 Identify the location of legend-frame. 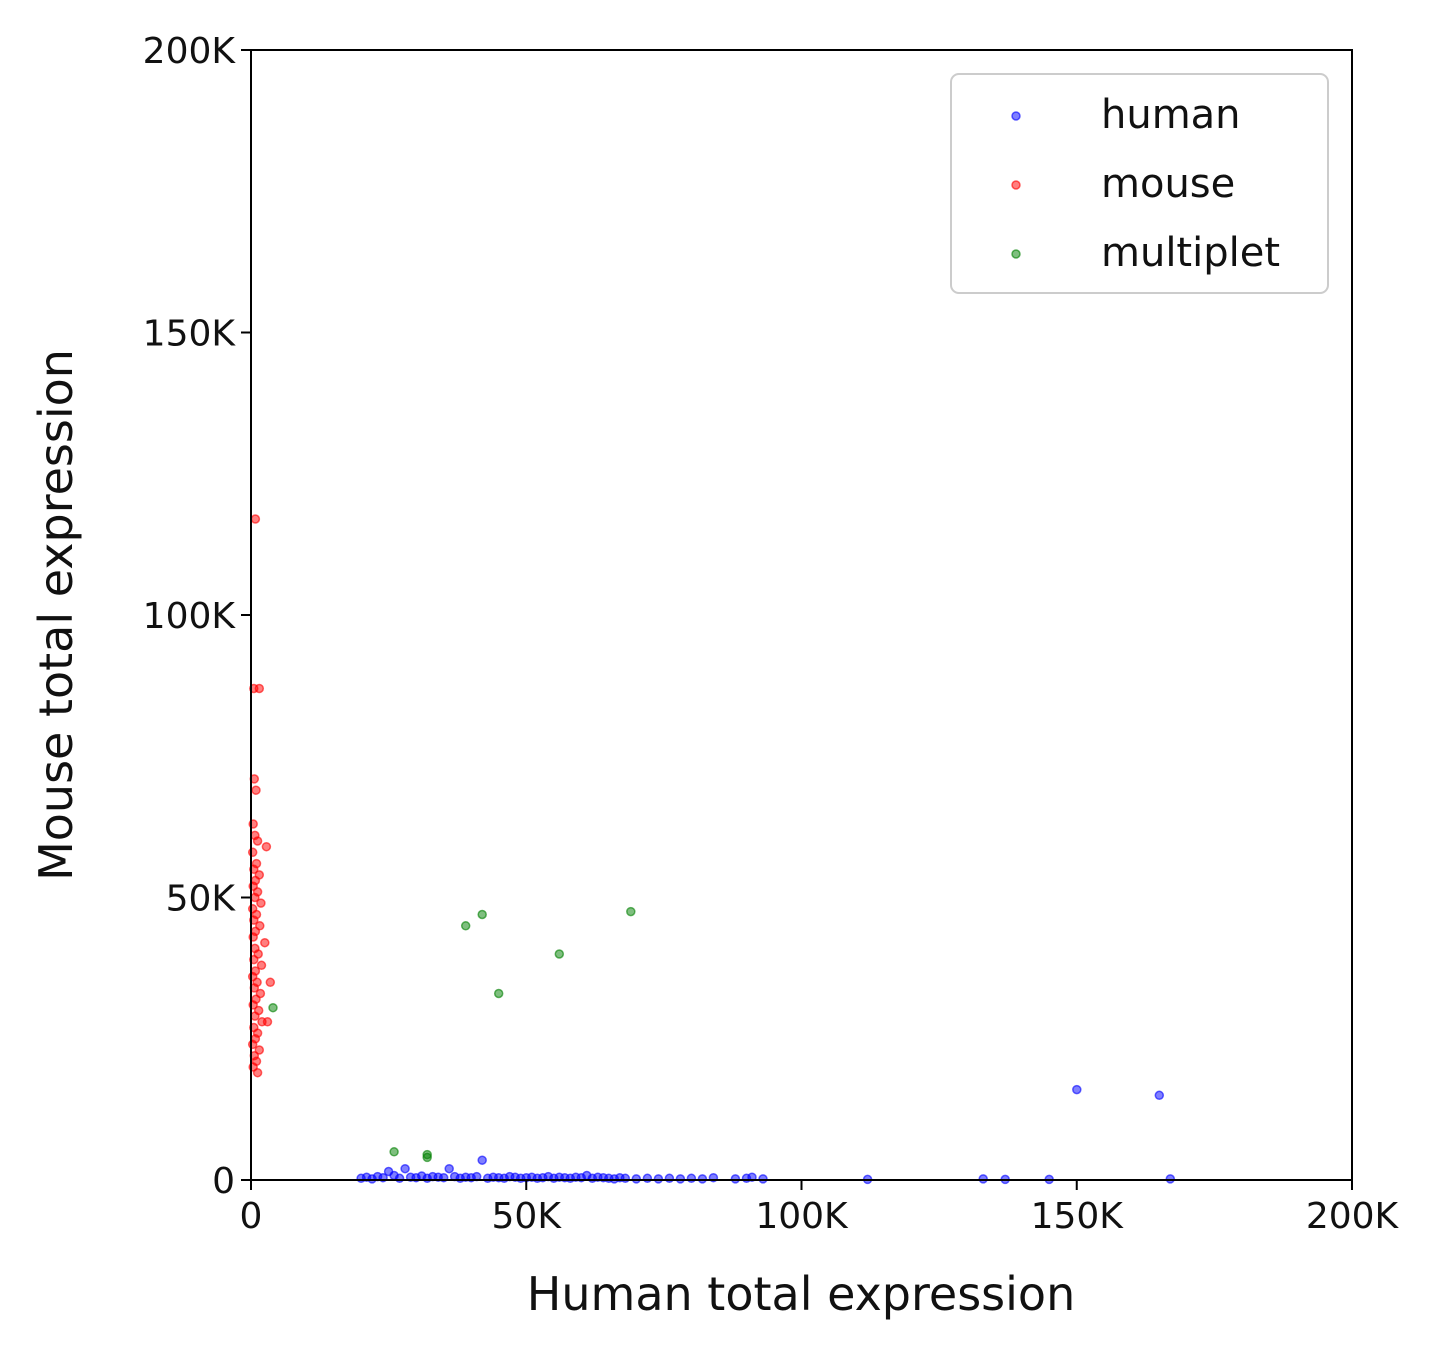
(1139, 183).